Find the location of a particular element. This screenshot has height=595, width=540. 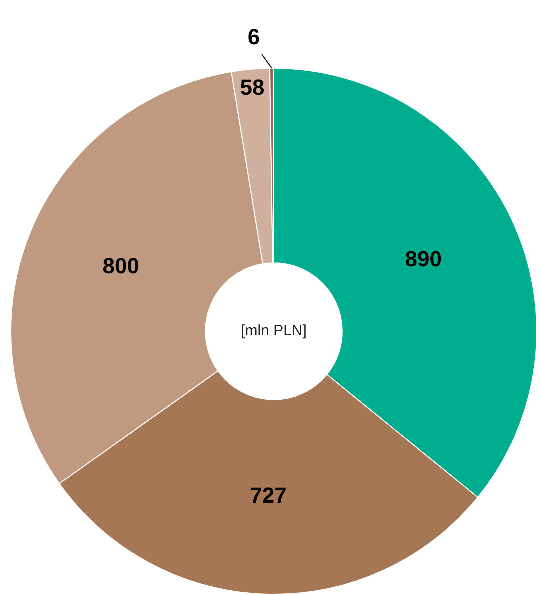

data-label: 727 is located at coordinates (268, 495).